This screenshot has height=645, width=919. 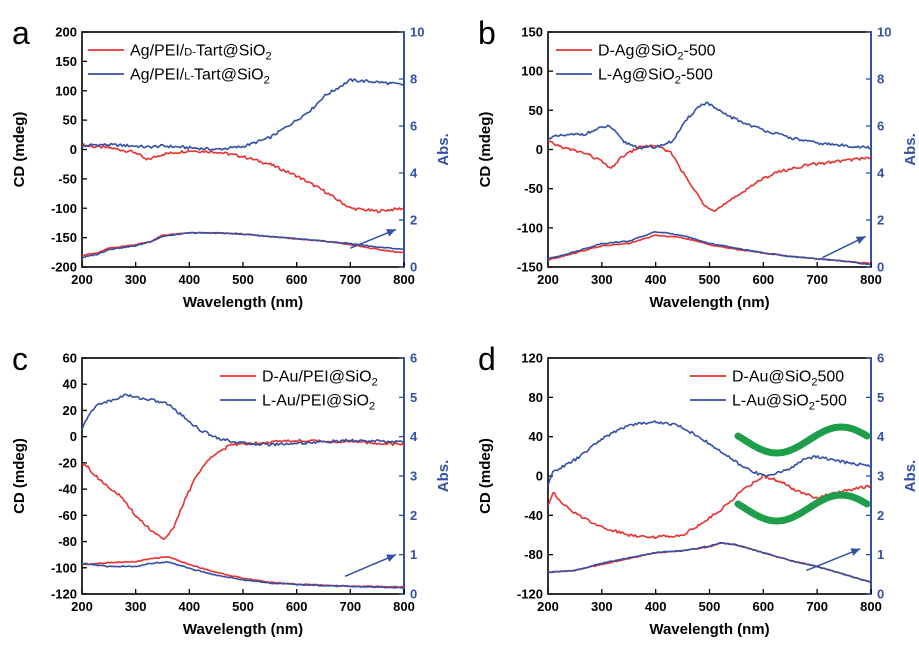 What do you see at coordinates (66, 32) in the screenshot?
I see `y-tick-label: 200` at bounding box center [66, 32].